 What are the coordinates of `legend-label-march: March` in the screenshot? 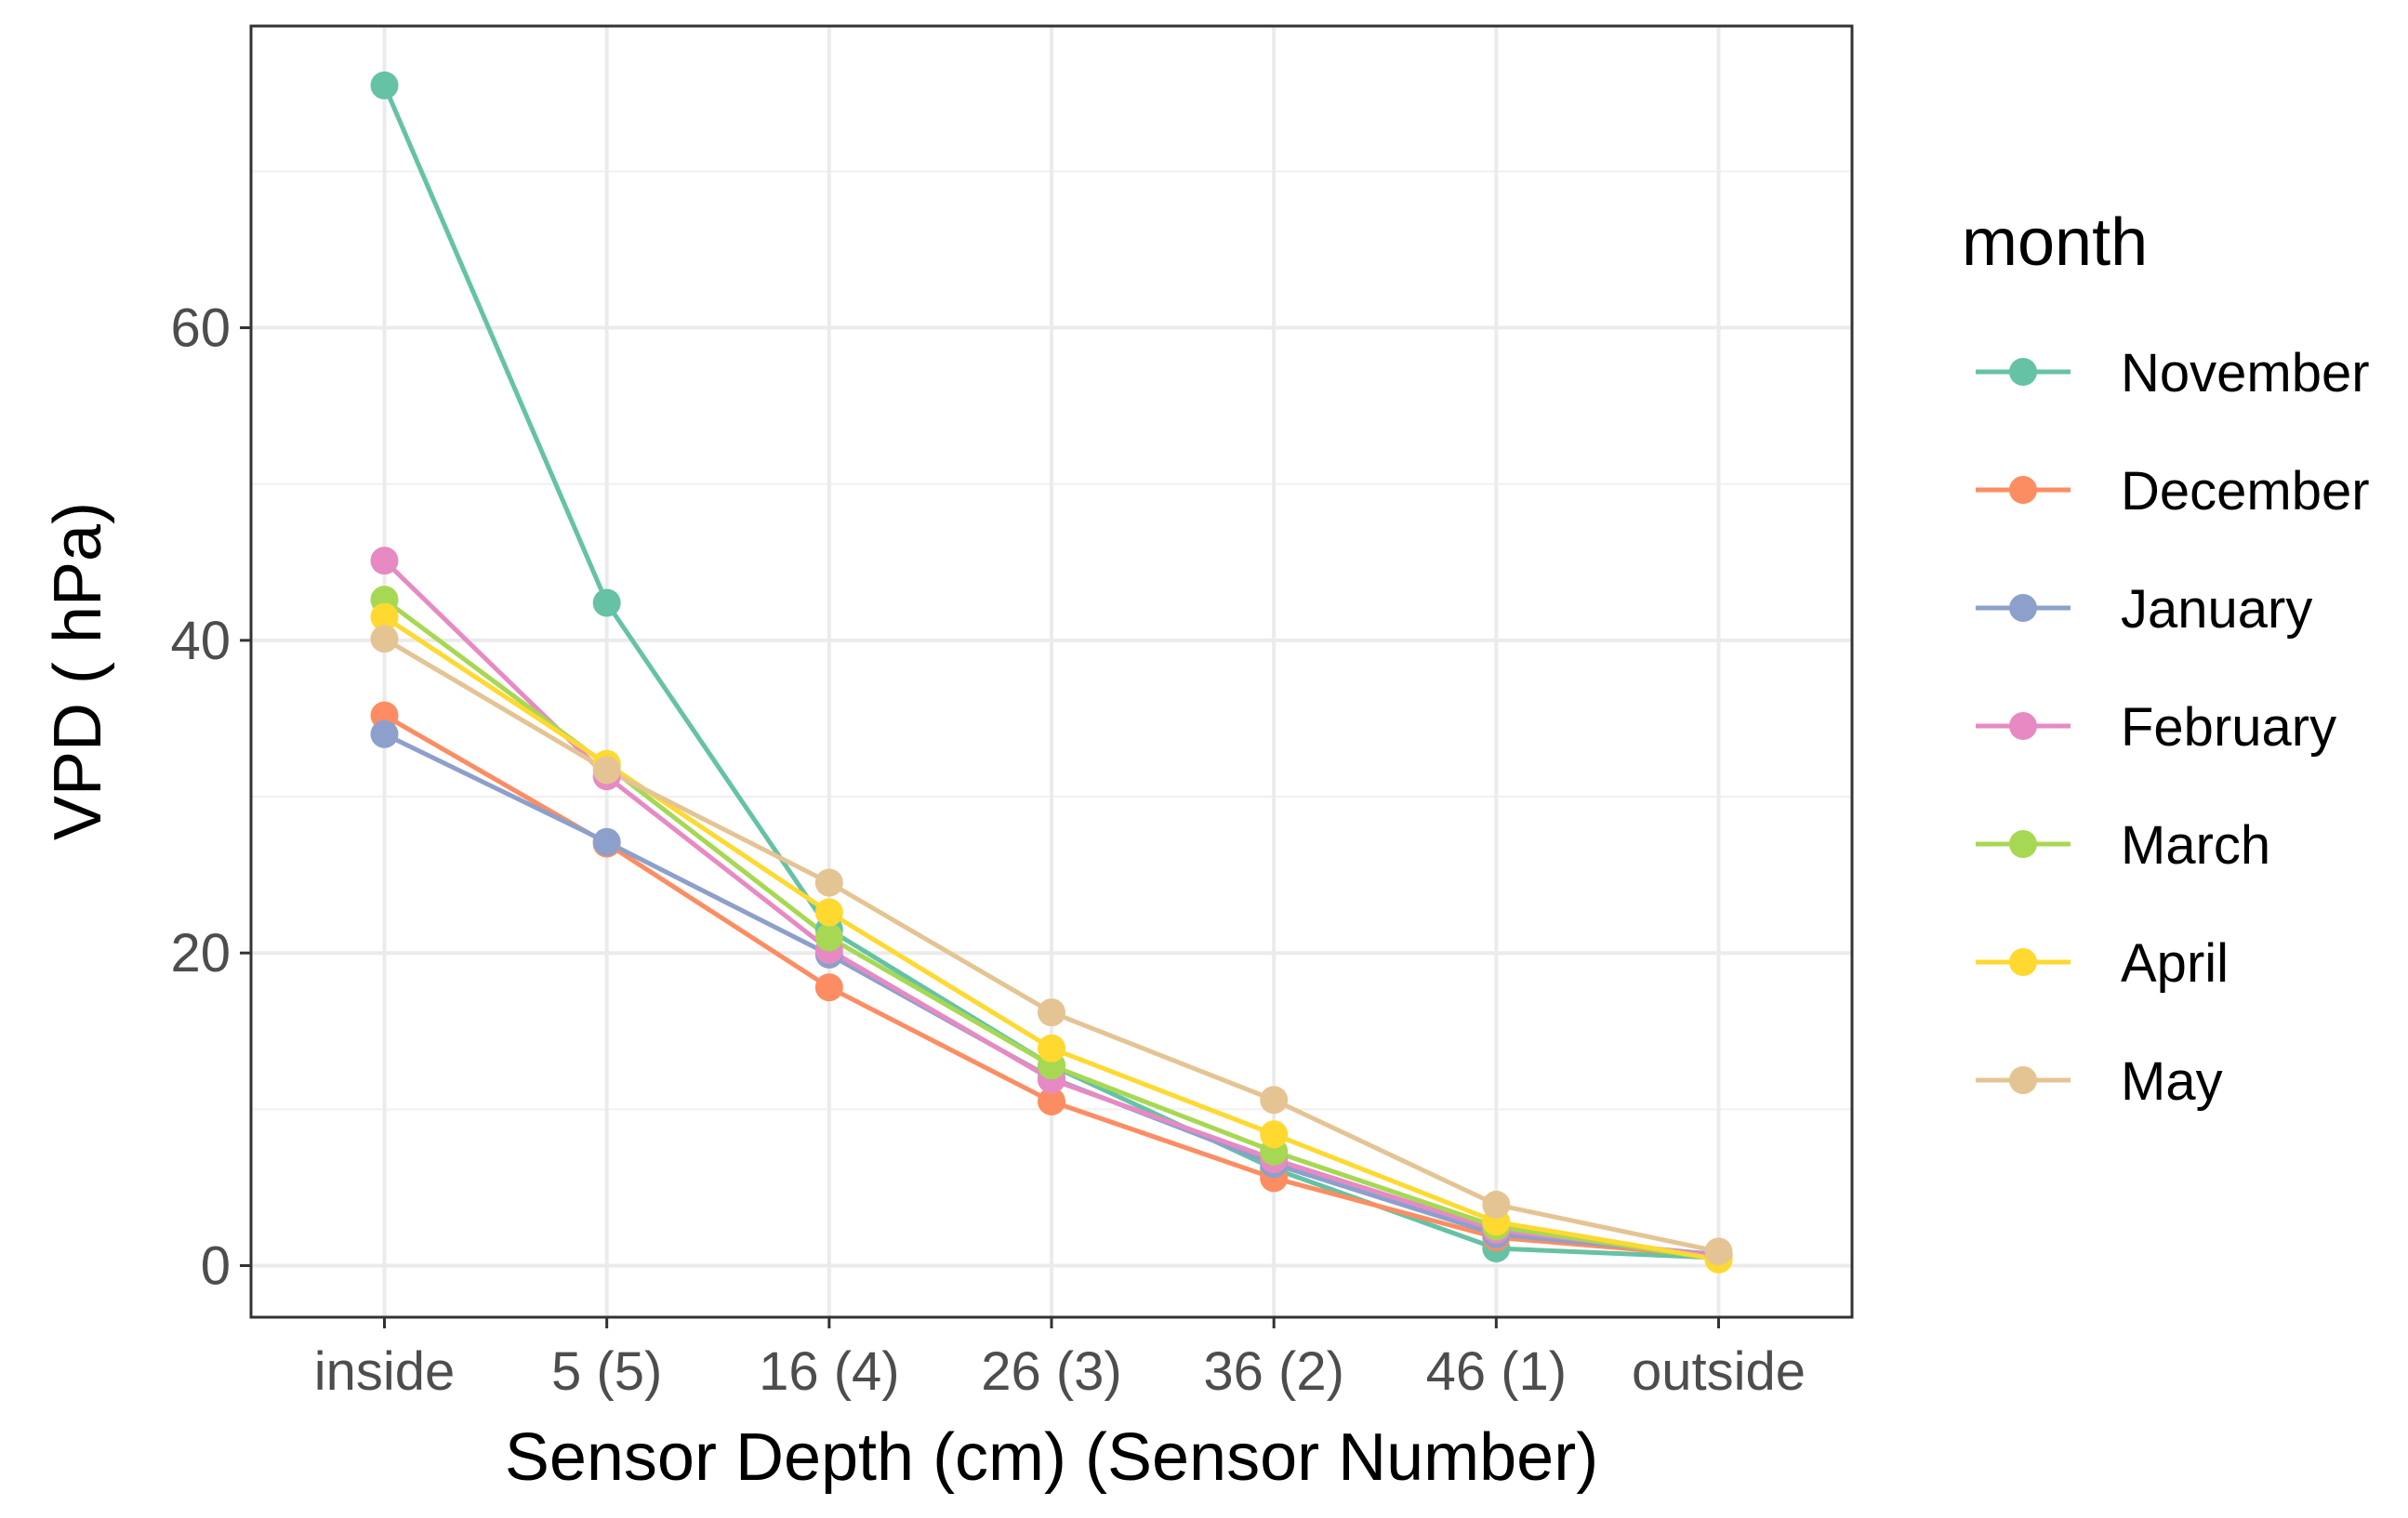 It's located at (2195, 845).